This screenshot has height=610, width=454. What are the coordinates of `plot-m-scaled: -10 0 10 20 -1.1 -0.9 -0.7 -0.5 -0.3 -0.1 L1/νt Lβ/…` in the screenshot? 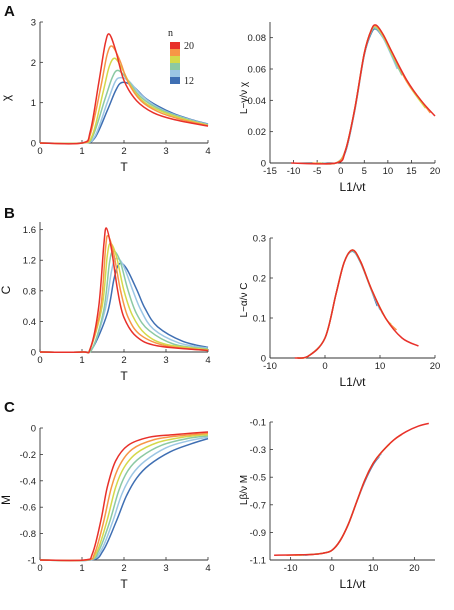 It's located at (337, 504).